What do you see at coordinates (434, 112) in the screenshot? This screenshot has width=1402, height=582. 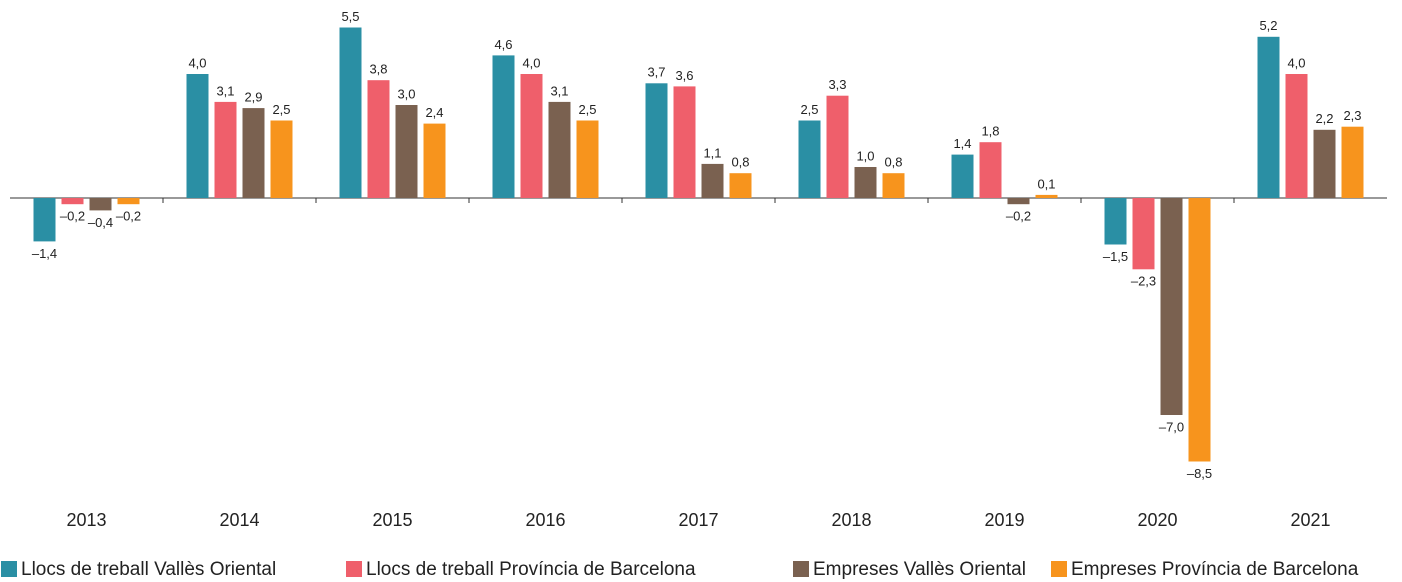 I see `data-label: 2,4` at bounding box center [434, 112].